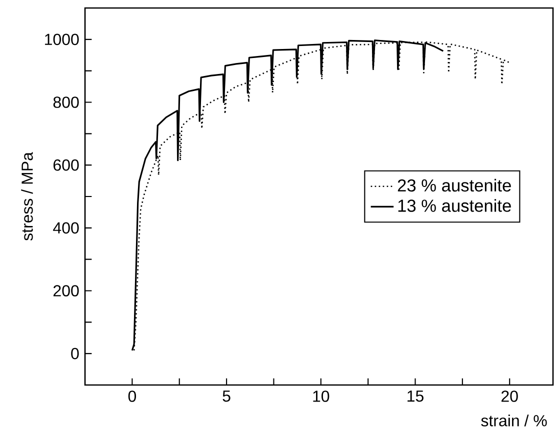  Describe the element at coordinates (66, 228) in the screenshot. I see `y-tick-label: 400` at that location.